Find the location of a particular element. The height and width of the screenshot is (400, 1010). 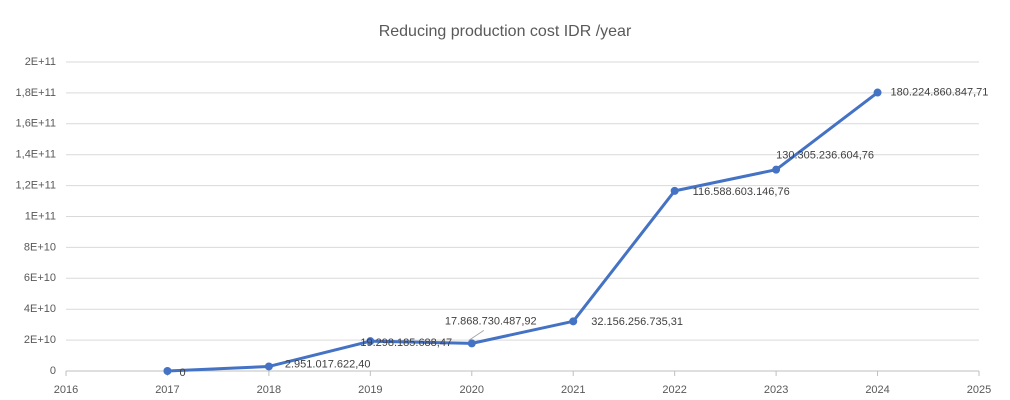

x-tick-label: 2020 is located at coordinates (472, 390).